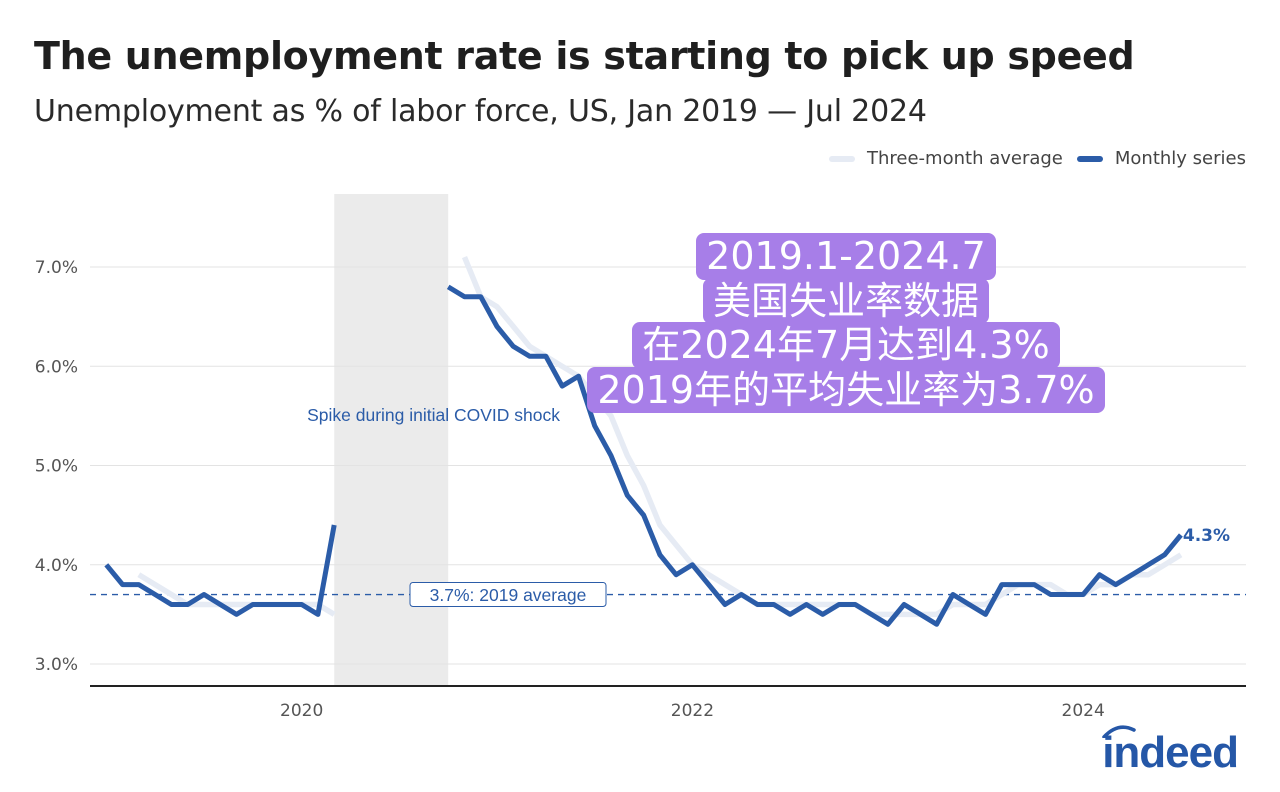  What do you see at coordinates (846, 345) in the screenshot?
I see `overlay-line-3: 在2024年7月达到4.3%` at bounding box center [846, 345].